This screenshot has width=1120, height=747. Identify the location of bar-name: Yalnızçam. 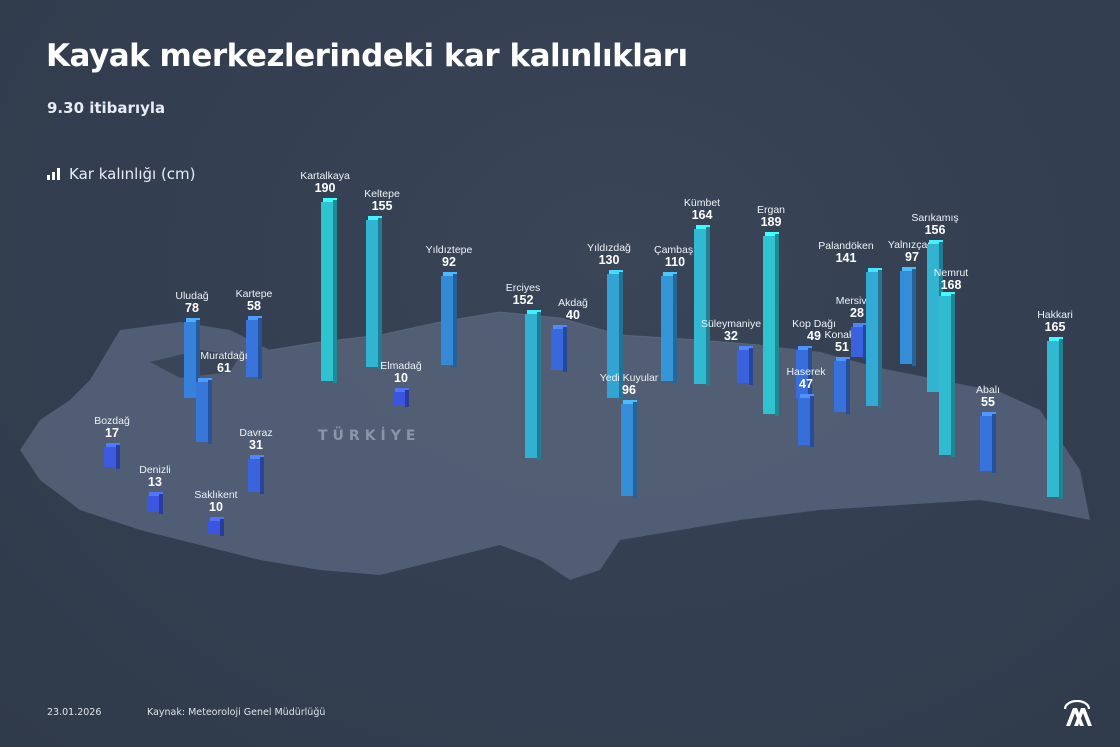
(912, 245).